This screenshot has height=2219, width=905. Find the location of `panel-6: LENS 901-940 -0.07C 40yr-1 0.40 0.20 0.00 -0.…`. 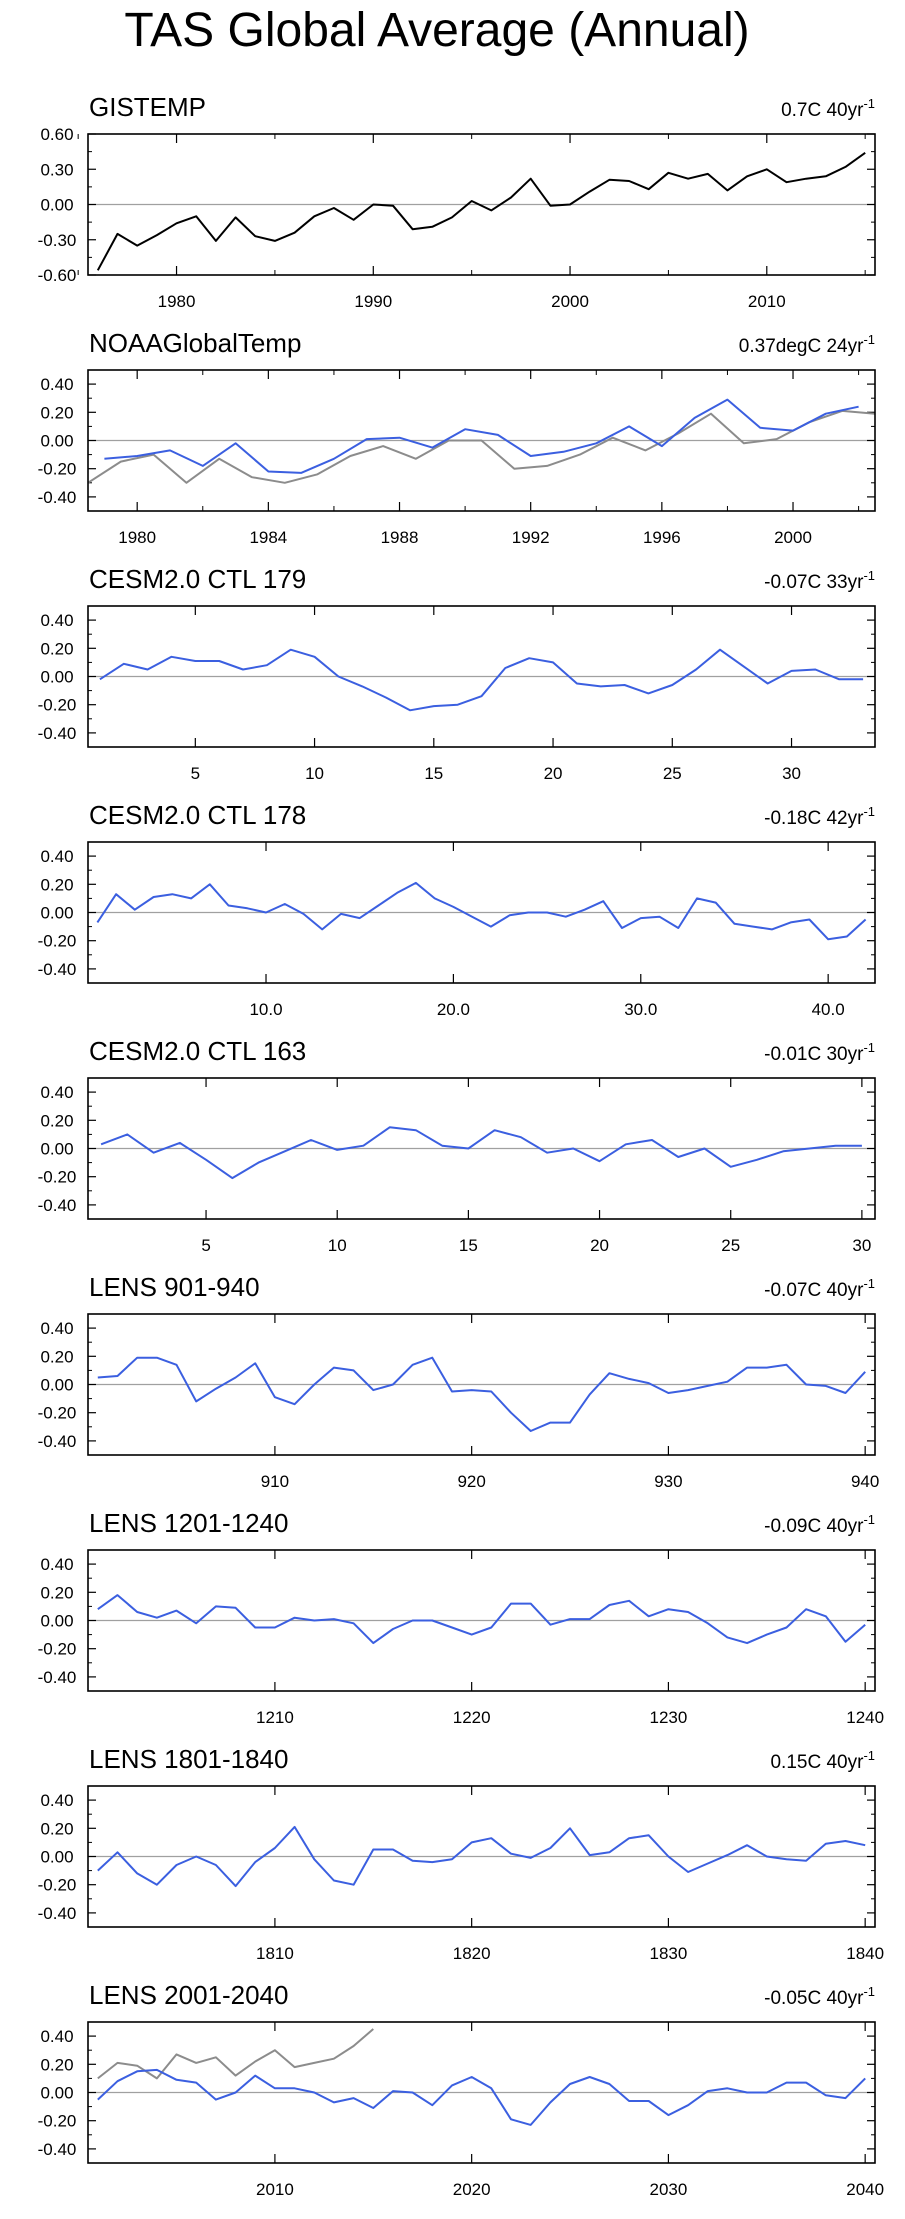

panel-6: LENS 901-940 -0.07C 40yr-1 0.40 0.20 0.00 -0.… is located at coordinates (459, 1381).